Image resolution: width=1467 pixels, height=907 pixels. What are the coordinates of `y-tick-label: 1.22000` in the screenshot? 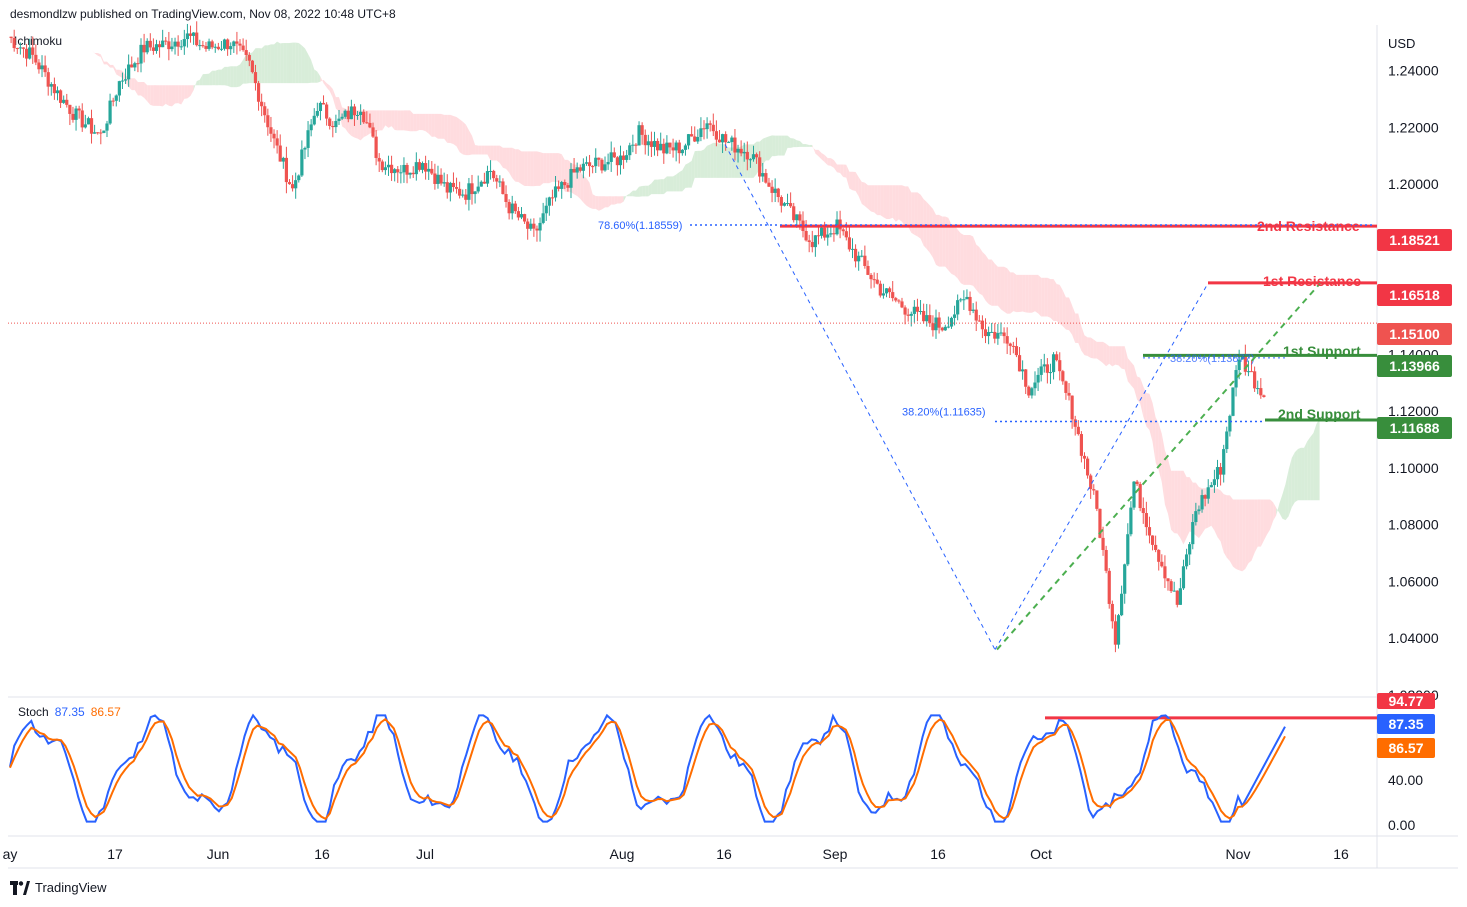 It's located at (1413, 127).